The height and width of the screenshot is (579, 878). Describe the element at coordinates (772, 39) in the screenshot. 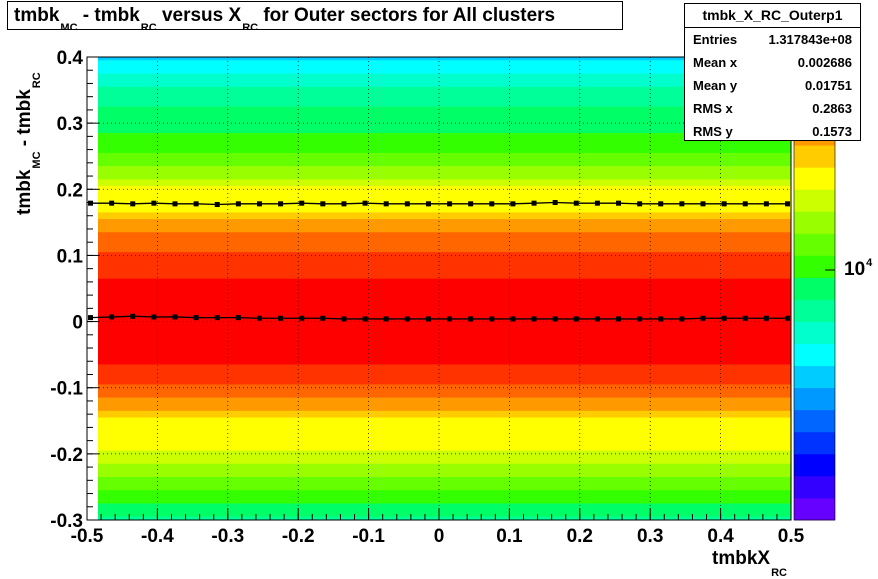

I see `stats-row-entries: Entries 1.317843e+08` at that location.